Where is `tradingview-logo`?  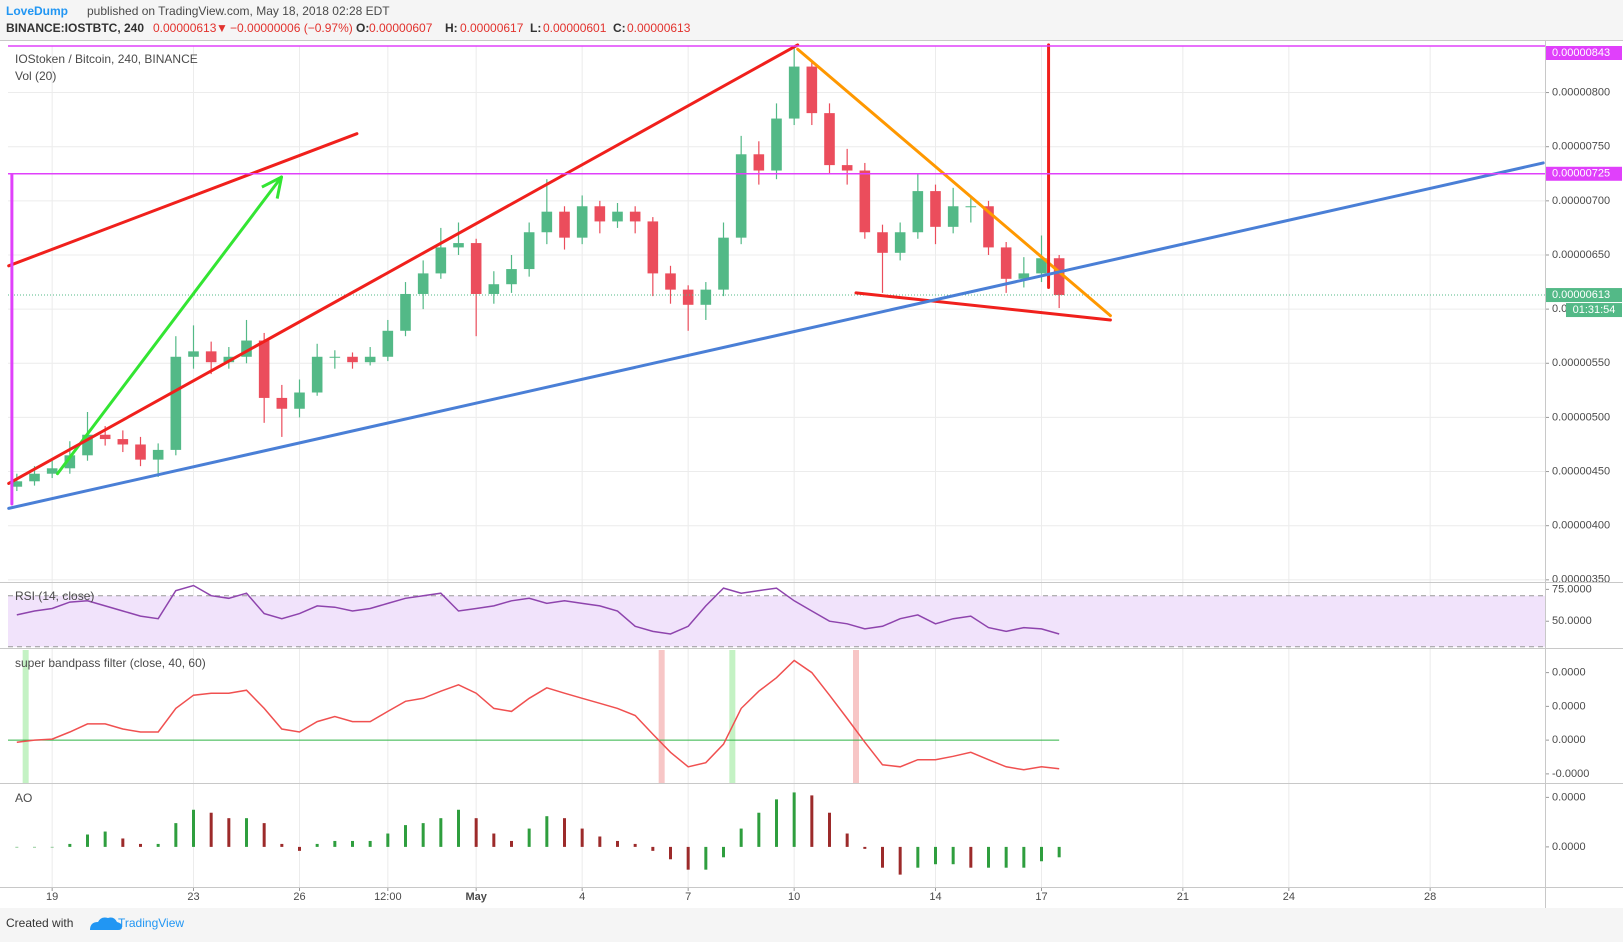
tradingview-logo is located at coordinates (106, 924).